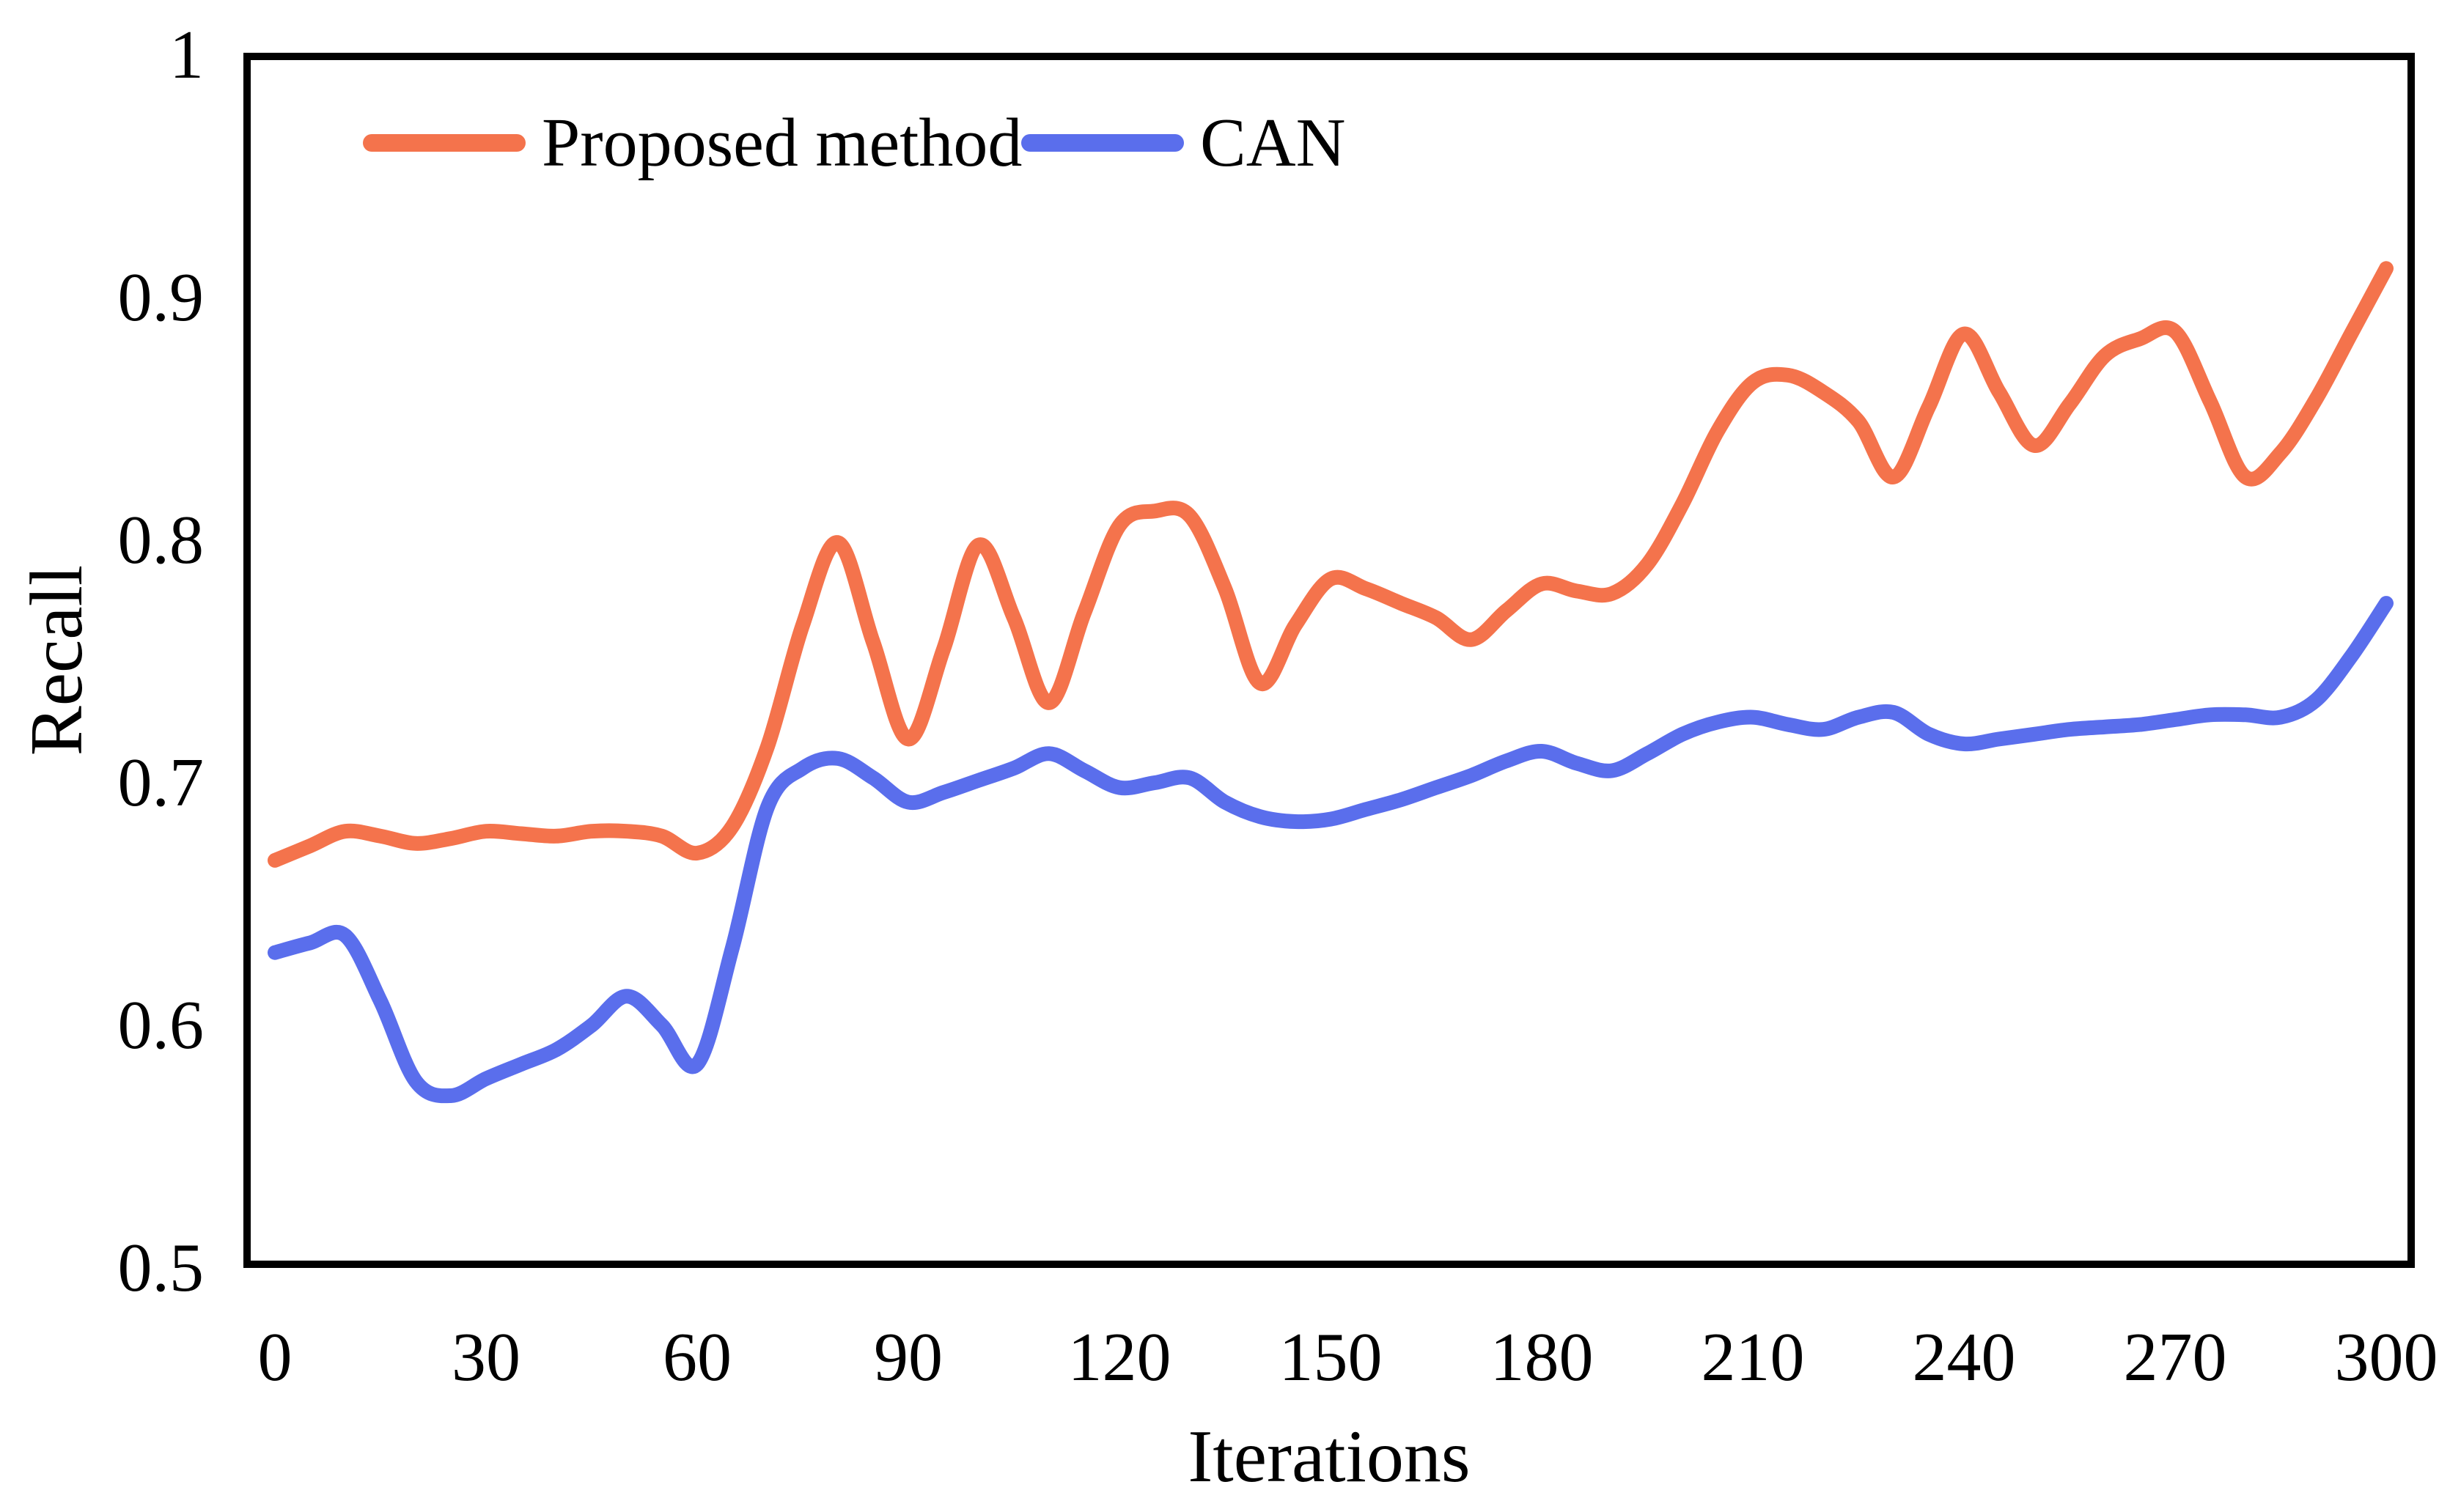 This screenshot has width=2450, height=1512. I want to click on x-axis-title: Iterations, so click(1329, 1456).